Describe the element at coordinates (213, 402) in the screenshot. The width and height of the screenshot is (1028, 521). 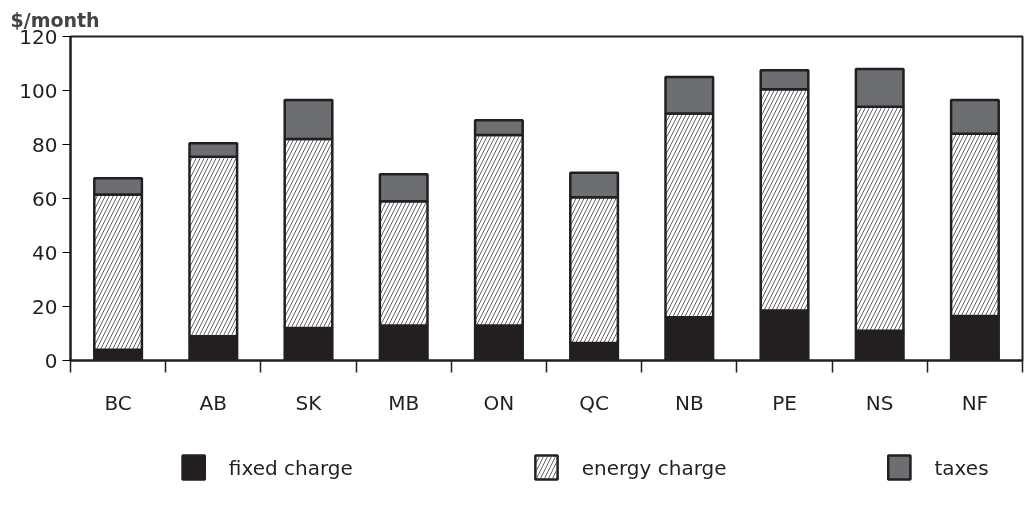
I see `x-tick-label: AB` at that location.